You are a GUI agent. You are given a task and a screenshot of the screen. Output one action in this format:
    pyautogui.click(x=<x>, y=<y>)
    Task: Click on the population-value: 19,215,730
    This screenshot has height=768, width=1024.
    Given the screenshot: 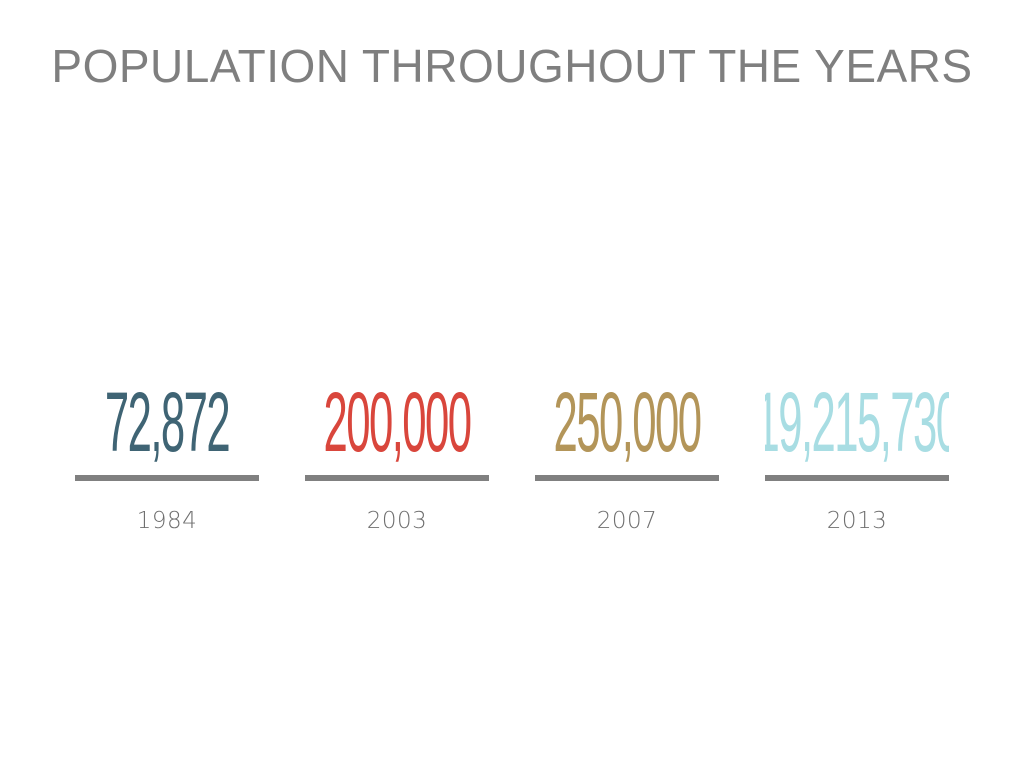 What is the action you would take?
    pyautogui.click(x=857, y=423)
    